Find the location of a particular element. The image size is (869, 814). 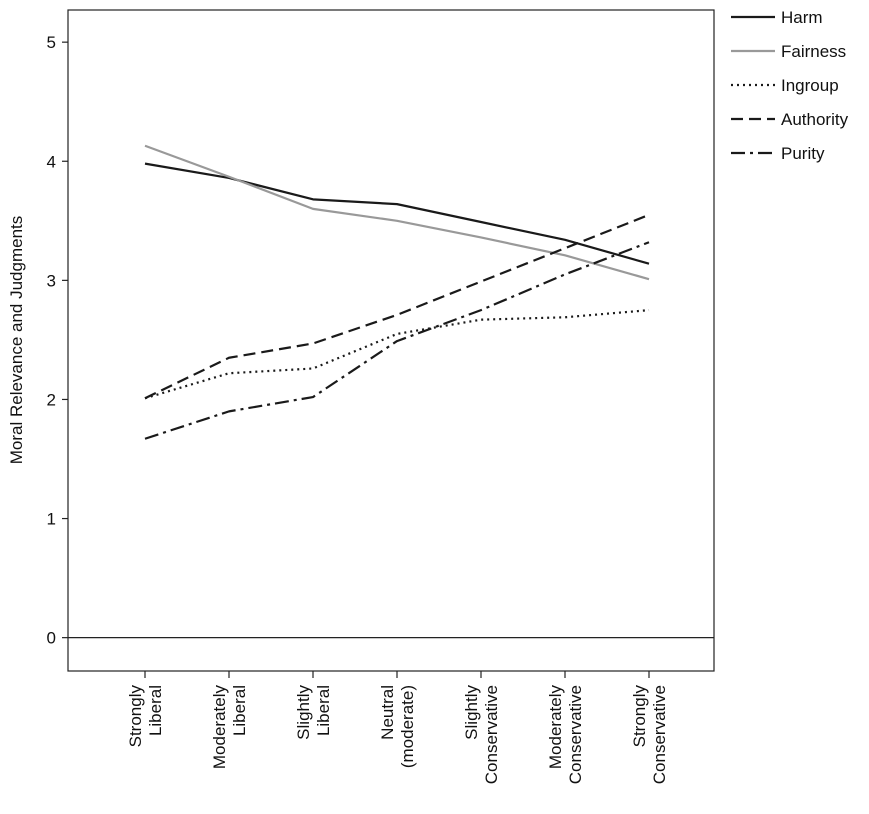

x-tick-label: Slightly Conservative is located at coordinates (481, 735).